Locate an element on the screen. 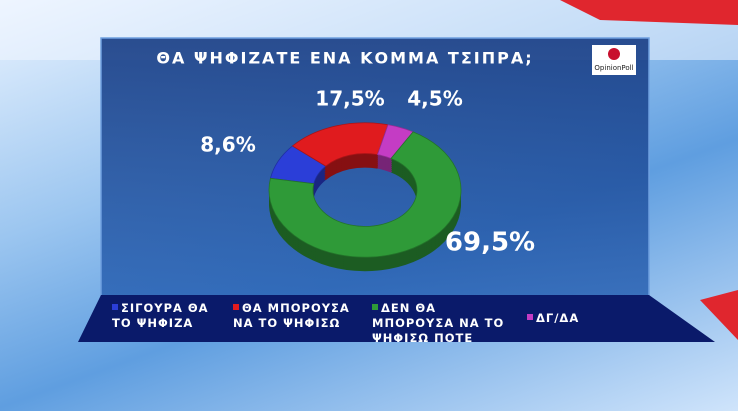 This screenshot has width=738, height=411. legend-item: ΣΙΓΟΥΡΑ ΘΑ ΤΟ ΨΗΦΙΖΑ is located at coordinates (167, 321).